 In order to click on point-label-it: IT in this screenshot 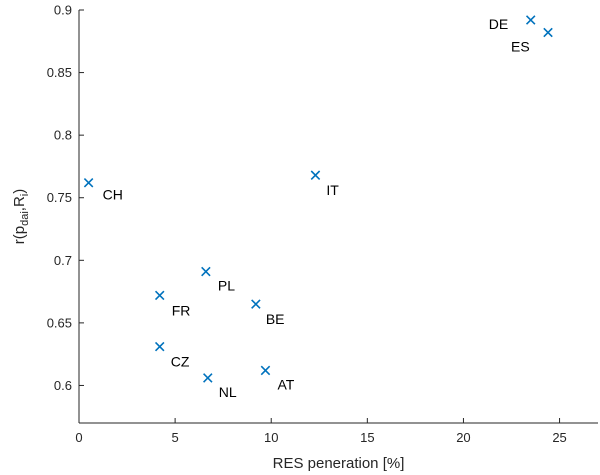, I will do `click(332, 190)`.